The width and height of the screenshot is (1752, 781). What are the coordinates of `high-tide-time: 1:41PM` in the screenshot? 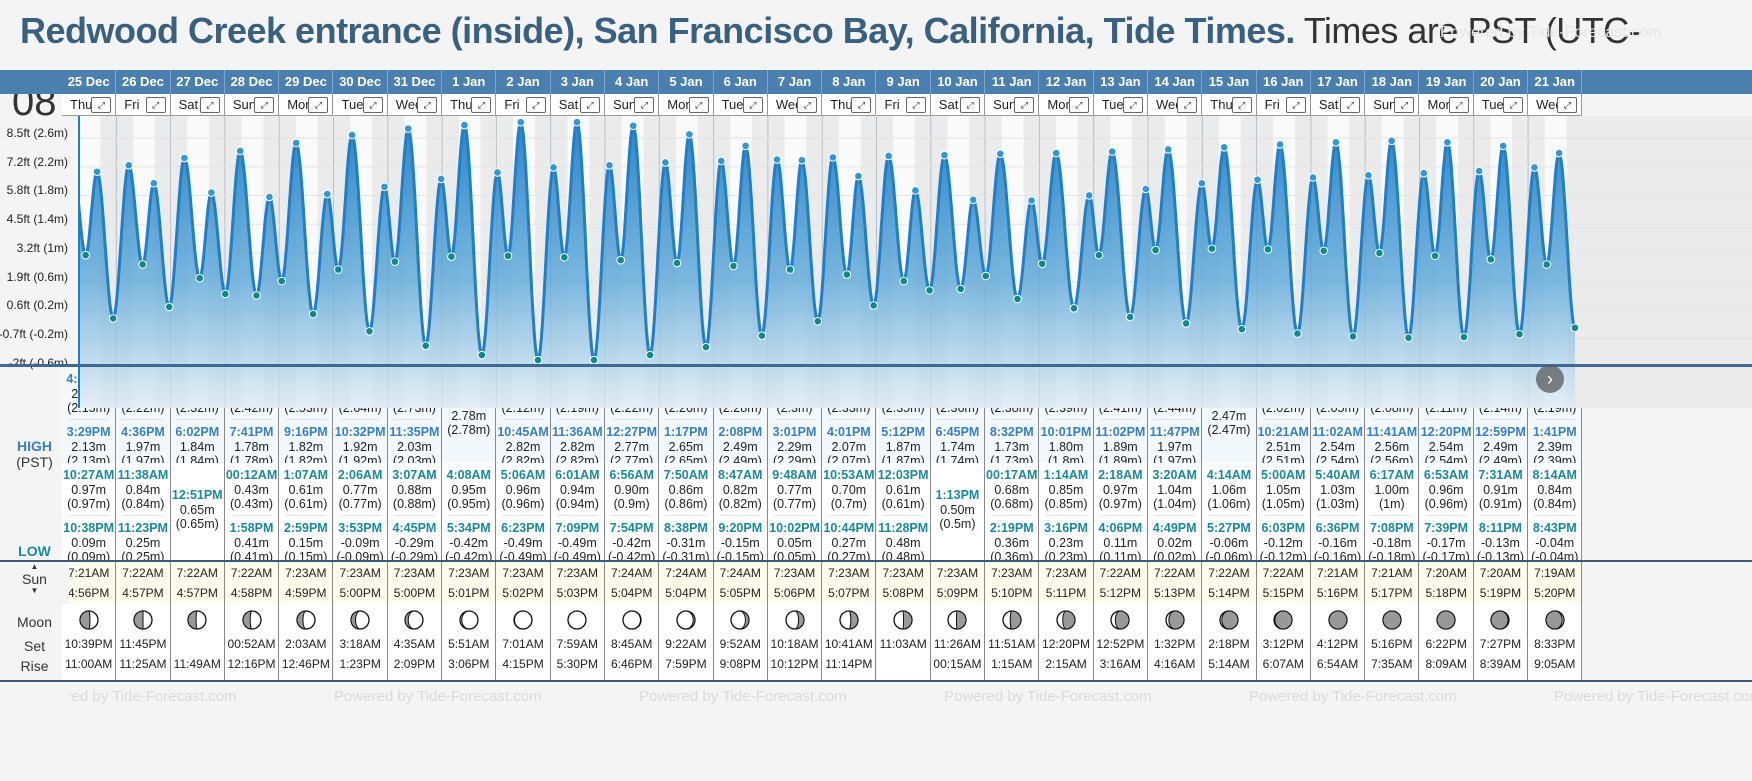 It's located at (1554, 432).